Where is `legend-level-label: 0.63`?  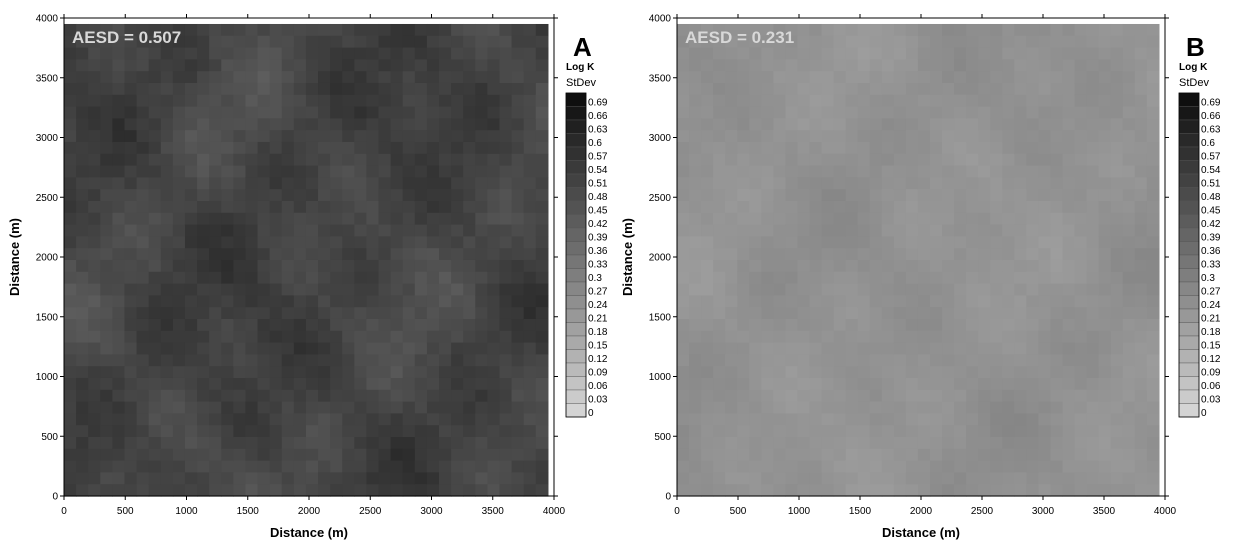
legend-level-label: 0.63 is located at coordinates (598, 130).